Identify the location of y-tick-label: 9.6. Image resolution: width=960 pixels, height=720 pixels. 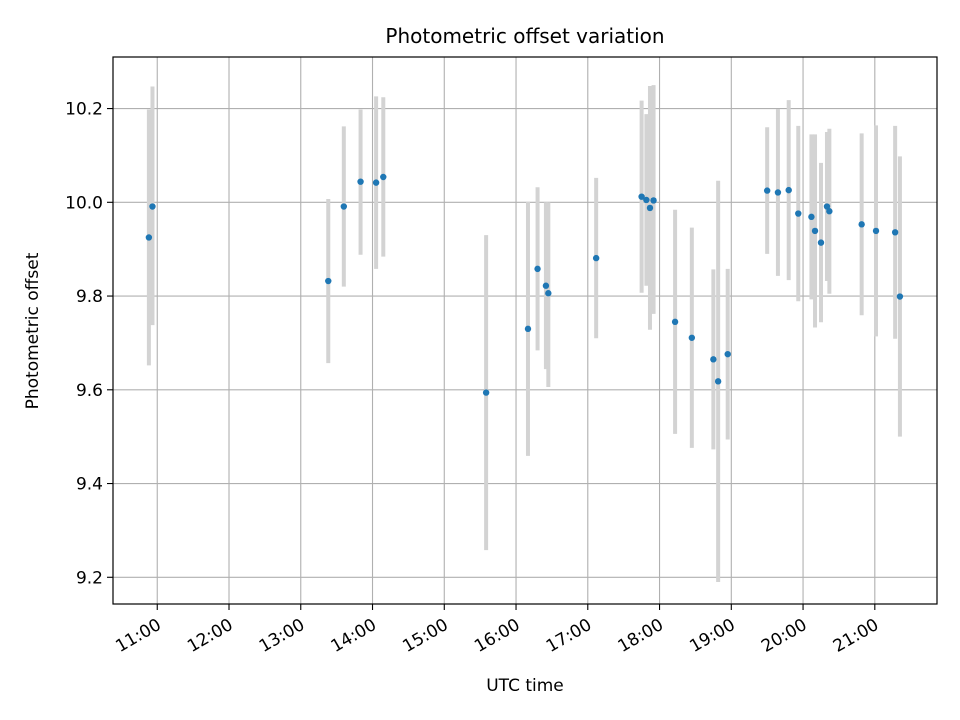
(89, 391).